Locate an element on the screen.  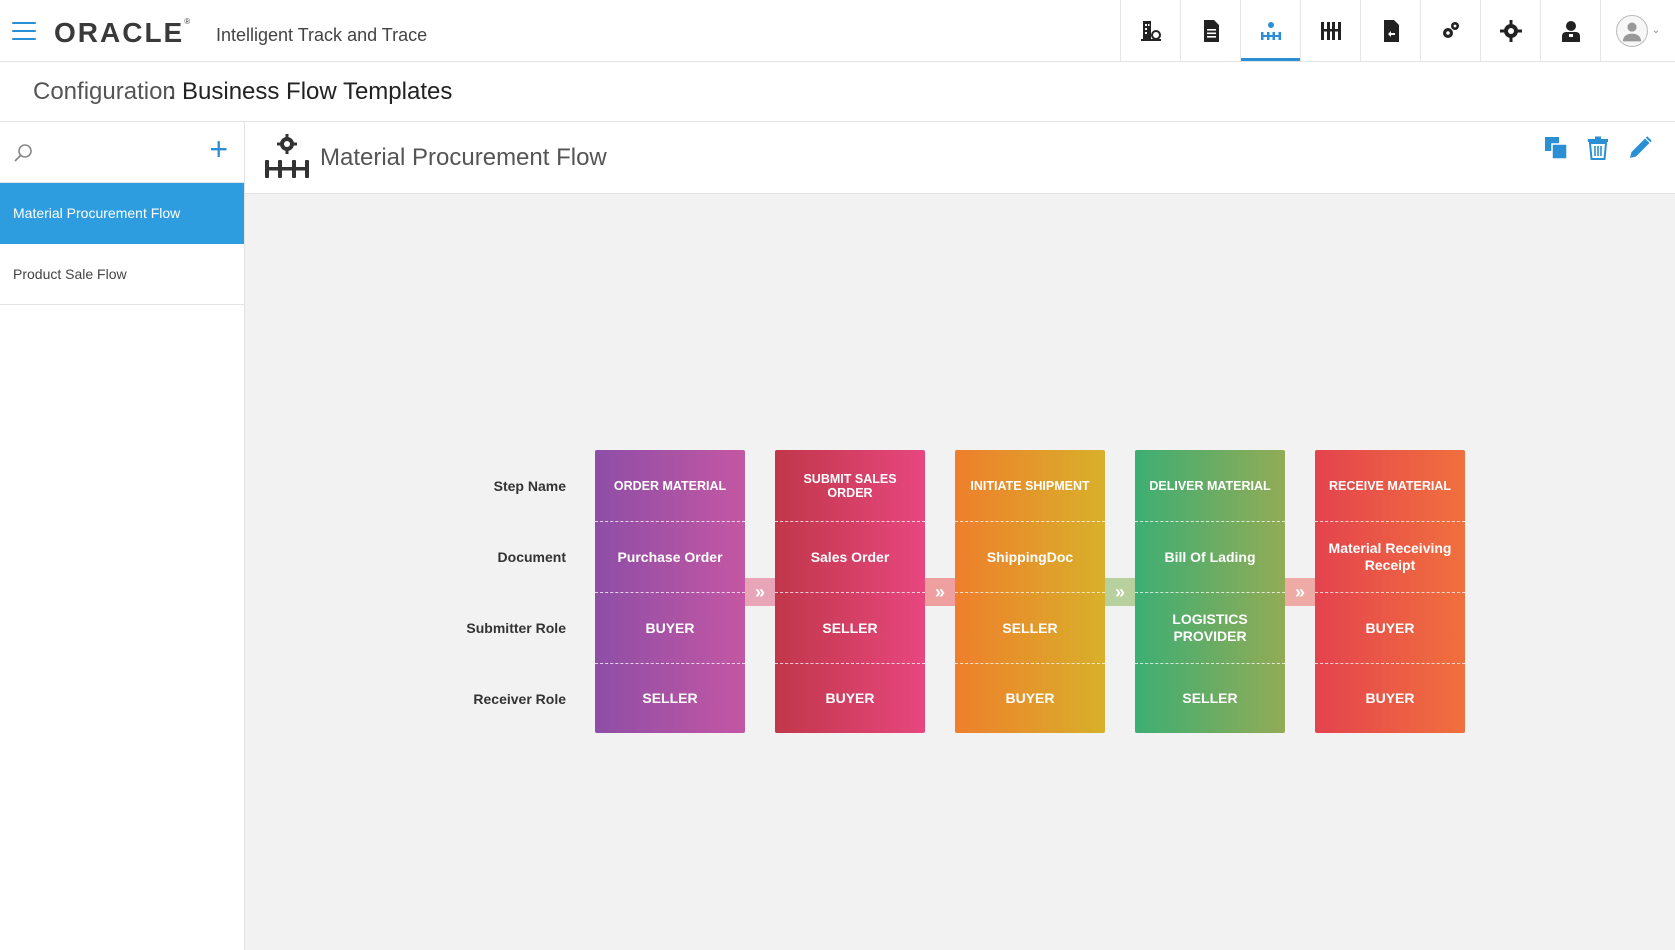
row-label-document: Document is located at coordinates (531, 557).